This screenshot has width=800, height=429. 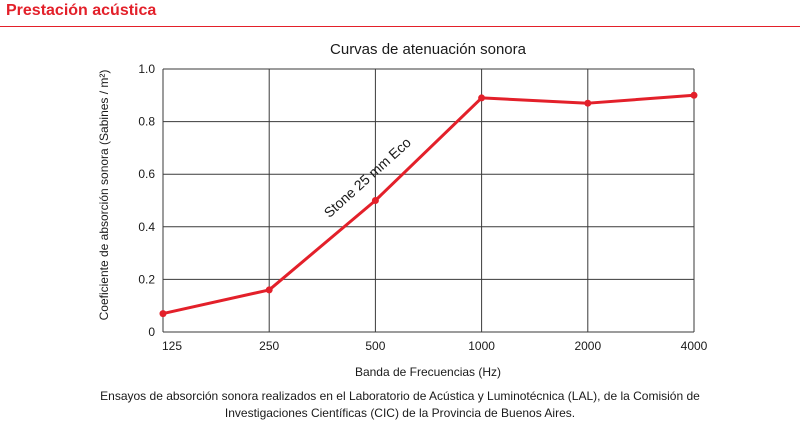 What do you see at coordinates (146, 227) in the screenshot?
I see `y-tick-label: 0.4` at bounding box center [146, 227].